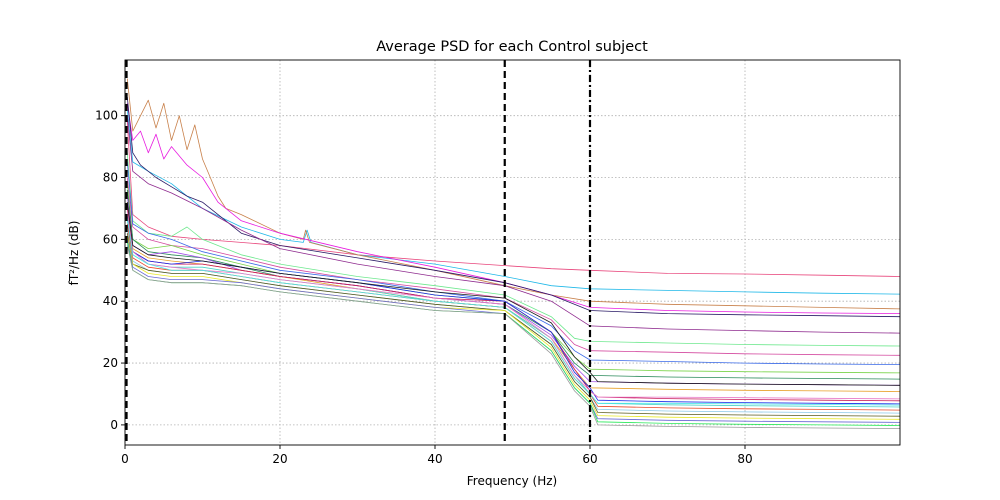  I want to click on x-tick-label: 60, so click(589, 459).